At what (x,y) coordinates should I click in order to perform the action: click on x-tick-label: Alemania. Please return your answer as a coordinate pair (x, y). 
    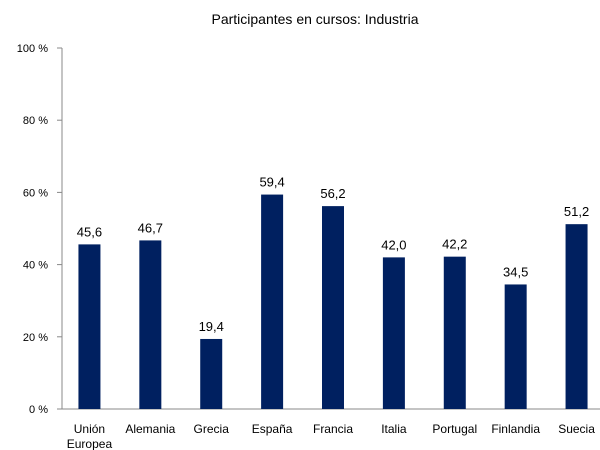
    Looking at the image, I should click on (150, 429).